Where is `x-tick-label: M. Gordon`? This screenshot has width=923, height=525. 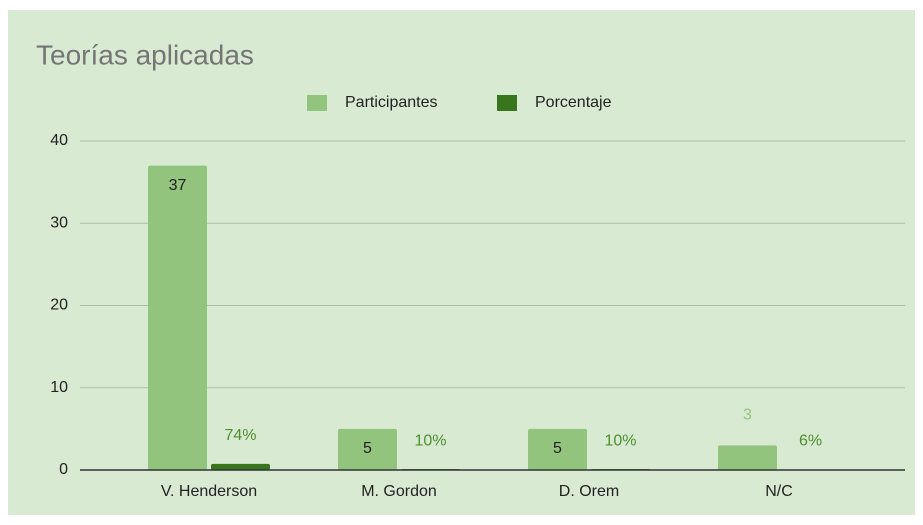
x-tick-label: M. Gordon is located at coordinates (399, 491).